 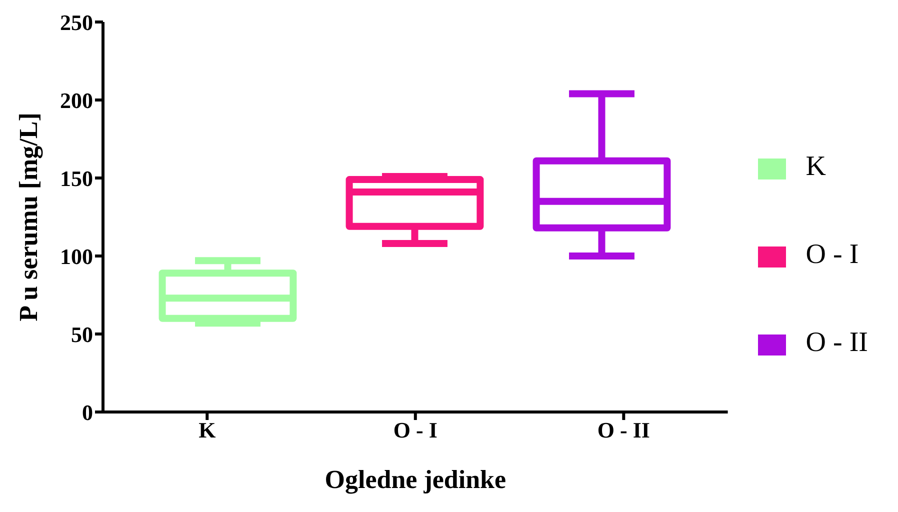 What do you see at coordinates (76, 100) in the screenshot?
I see `y-tick-label: 200` at bounding box center [76, 100].